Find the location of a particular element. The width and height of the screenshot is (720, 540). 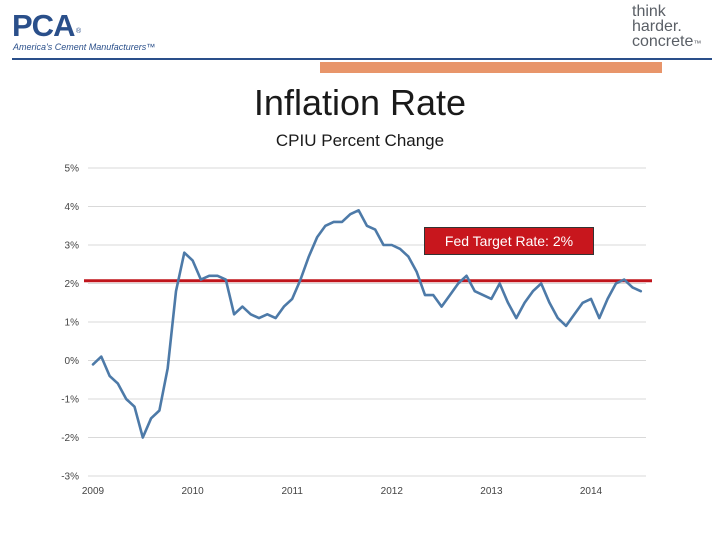

pca-logo: PCA ® America's Cement Manufacturers™ is located at coordinates (92, 32).